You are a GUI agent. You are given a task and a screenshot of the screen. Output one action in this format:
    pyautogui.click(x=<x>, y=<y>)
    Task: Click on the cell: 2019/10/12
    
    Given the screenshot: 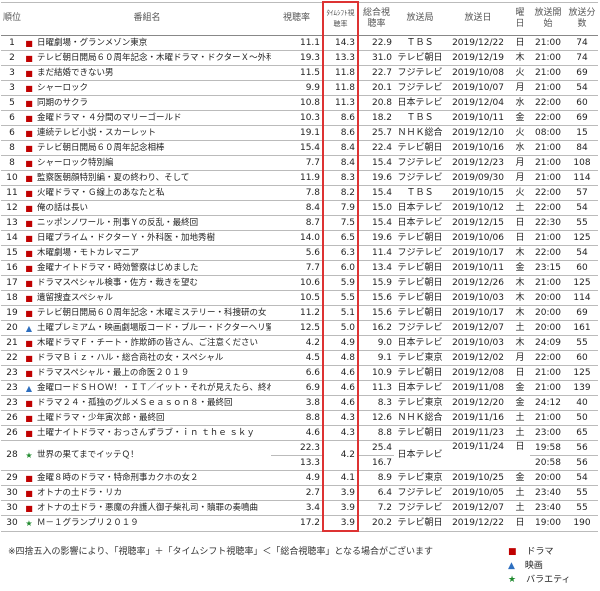 What is the action you would take?
    pyautogui.click(x=478, y=208)
    